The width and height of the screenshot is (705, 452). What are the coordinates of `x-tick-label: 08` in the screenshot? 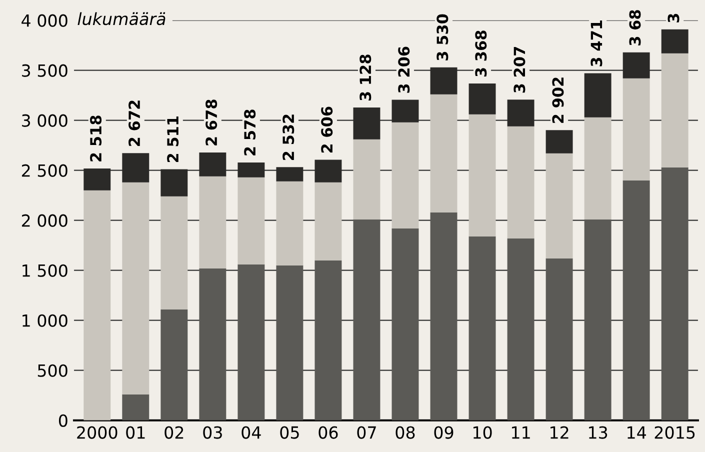 It's located at (405, 432).